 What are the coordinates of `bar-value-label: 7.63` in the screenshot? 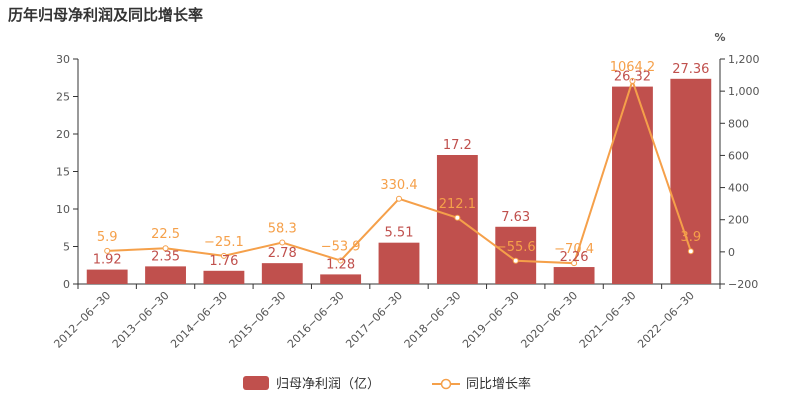 It's located at (515, 217).